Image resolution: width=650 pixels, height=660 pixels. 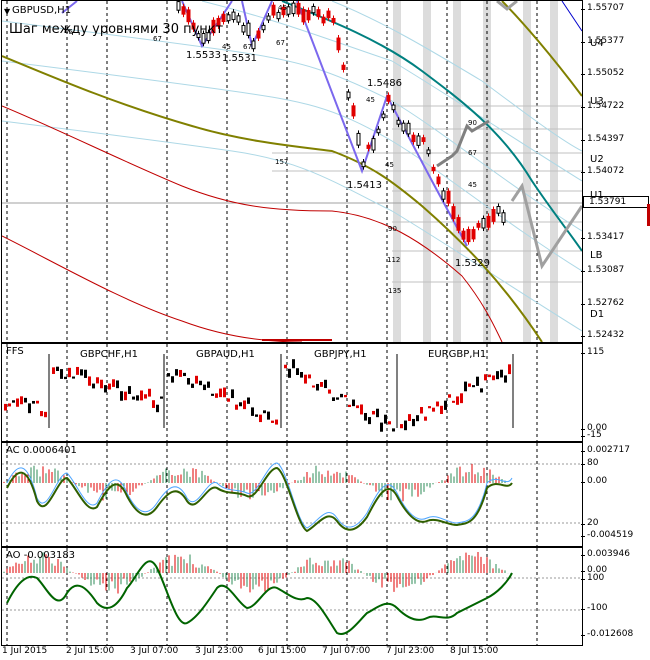 What do you see at coordinates (282, 162) in the screenshot?
I see `fib-label: 157` at bounding box center [282, 162].